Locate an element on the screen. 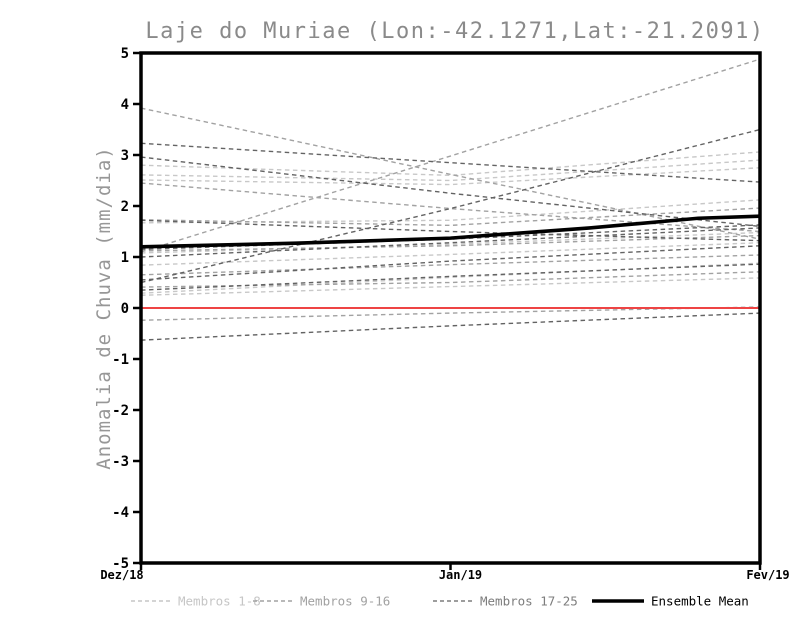  x-axis-ticks: Dez/18 Jan/19 Fev/19 is located at coordinates (445, 572).